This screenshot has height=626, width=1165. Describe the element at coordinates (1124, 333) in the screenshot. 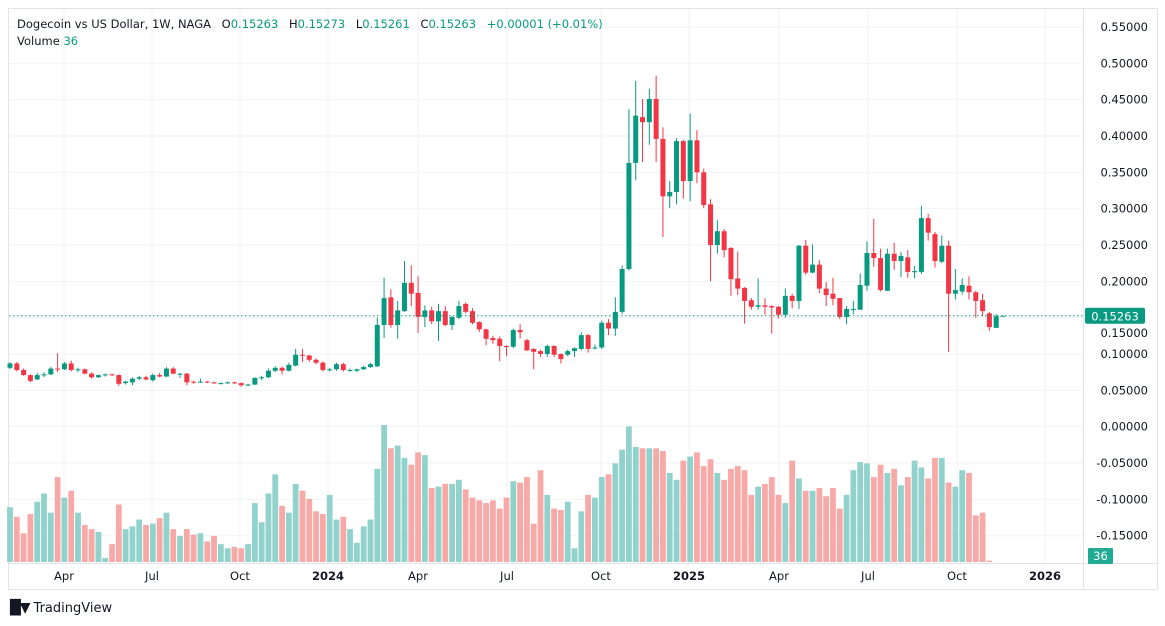

I see `price-tick-label: 0.15000` at that location.